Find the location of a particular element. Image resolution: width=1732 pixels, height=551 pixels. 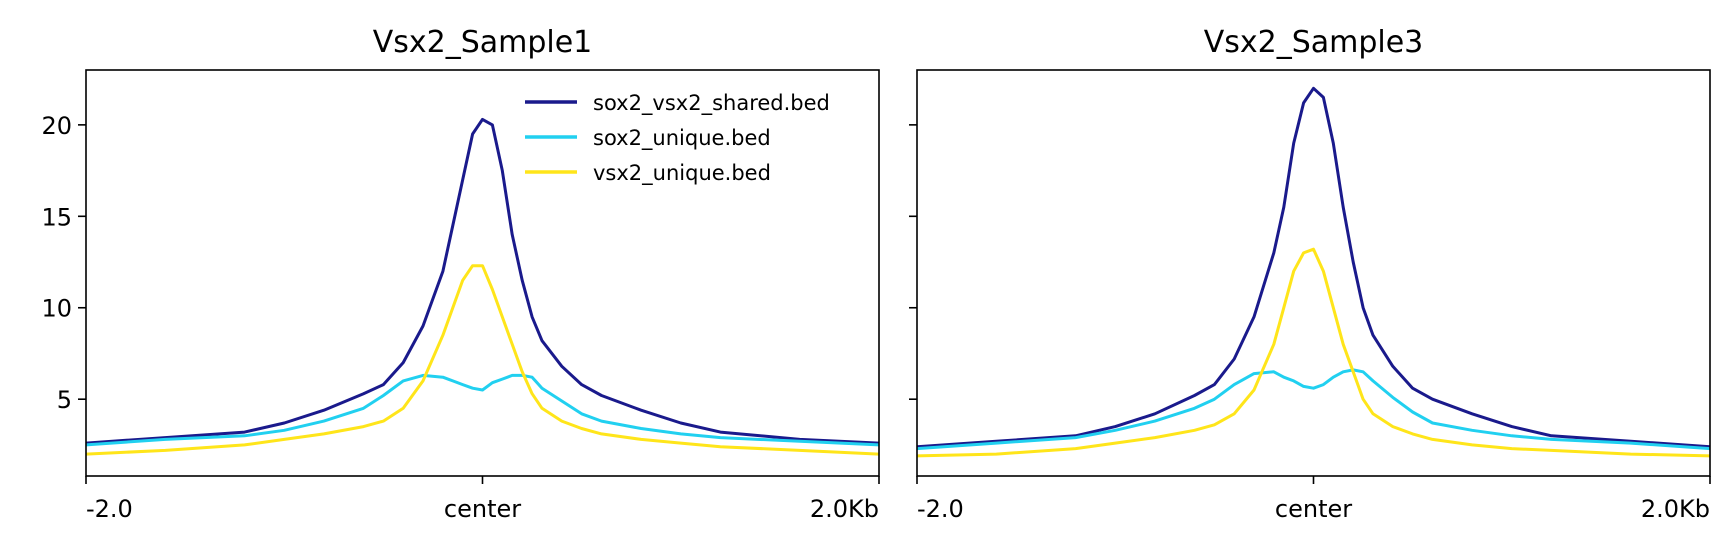

legend-label: sox2_unique.bed is located at coordinates (682, 138).